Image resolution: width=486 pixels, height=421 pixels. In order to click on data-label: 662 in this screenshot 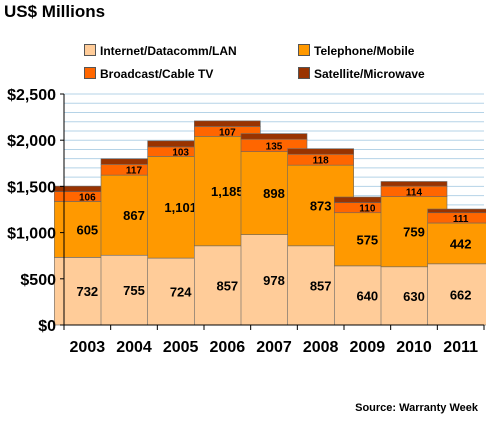, I will do `click(461, 294)`.